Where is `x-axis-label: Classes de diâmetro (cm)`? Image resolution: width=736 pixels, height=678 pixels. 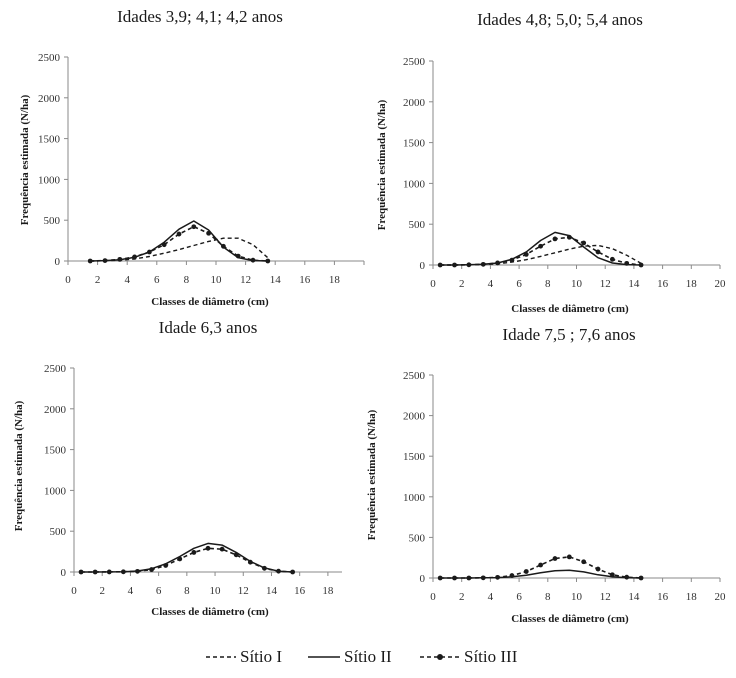
x-axis-label: Classes de diâmetro (cm) is located at coordinates (570, 309).